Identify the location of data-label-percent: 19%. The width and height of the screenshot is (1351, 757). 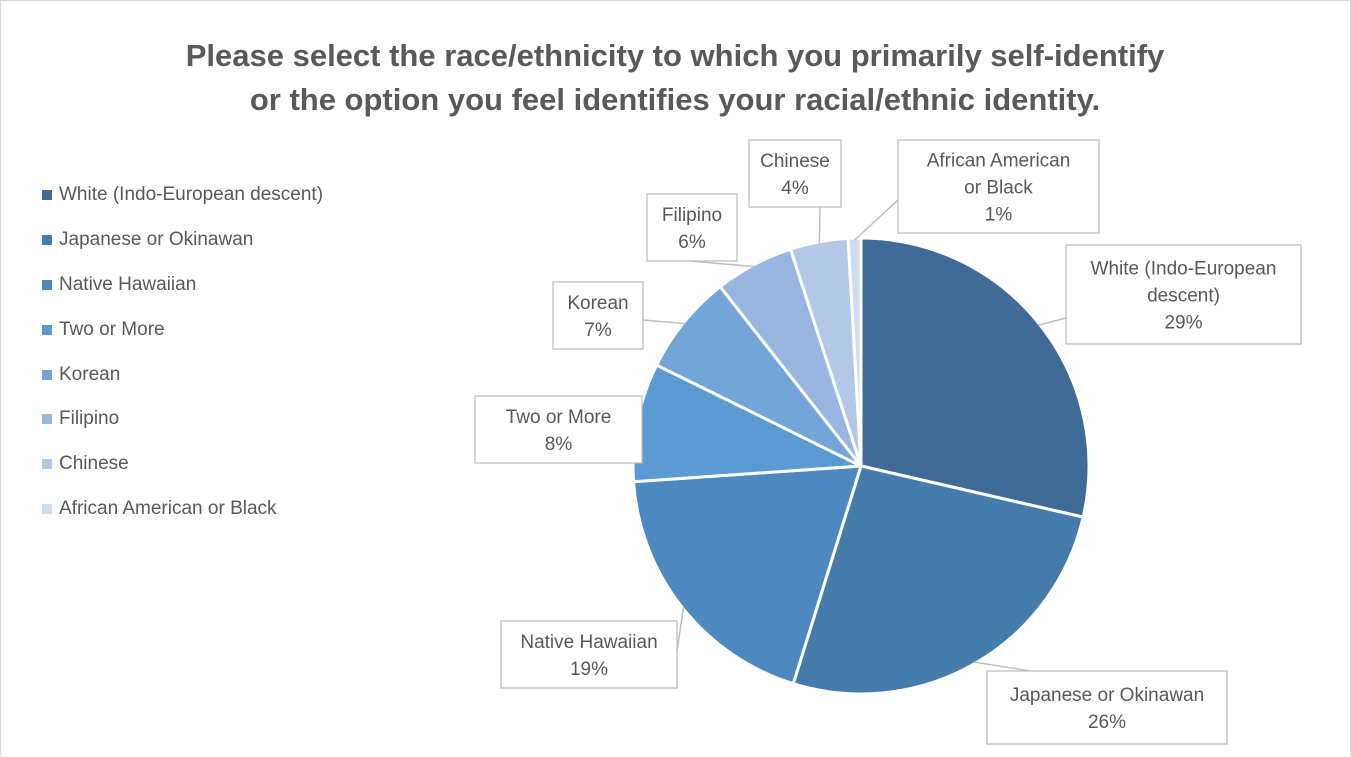
(589, 669).